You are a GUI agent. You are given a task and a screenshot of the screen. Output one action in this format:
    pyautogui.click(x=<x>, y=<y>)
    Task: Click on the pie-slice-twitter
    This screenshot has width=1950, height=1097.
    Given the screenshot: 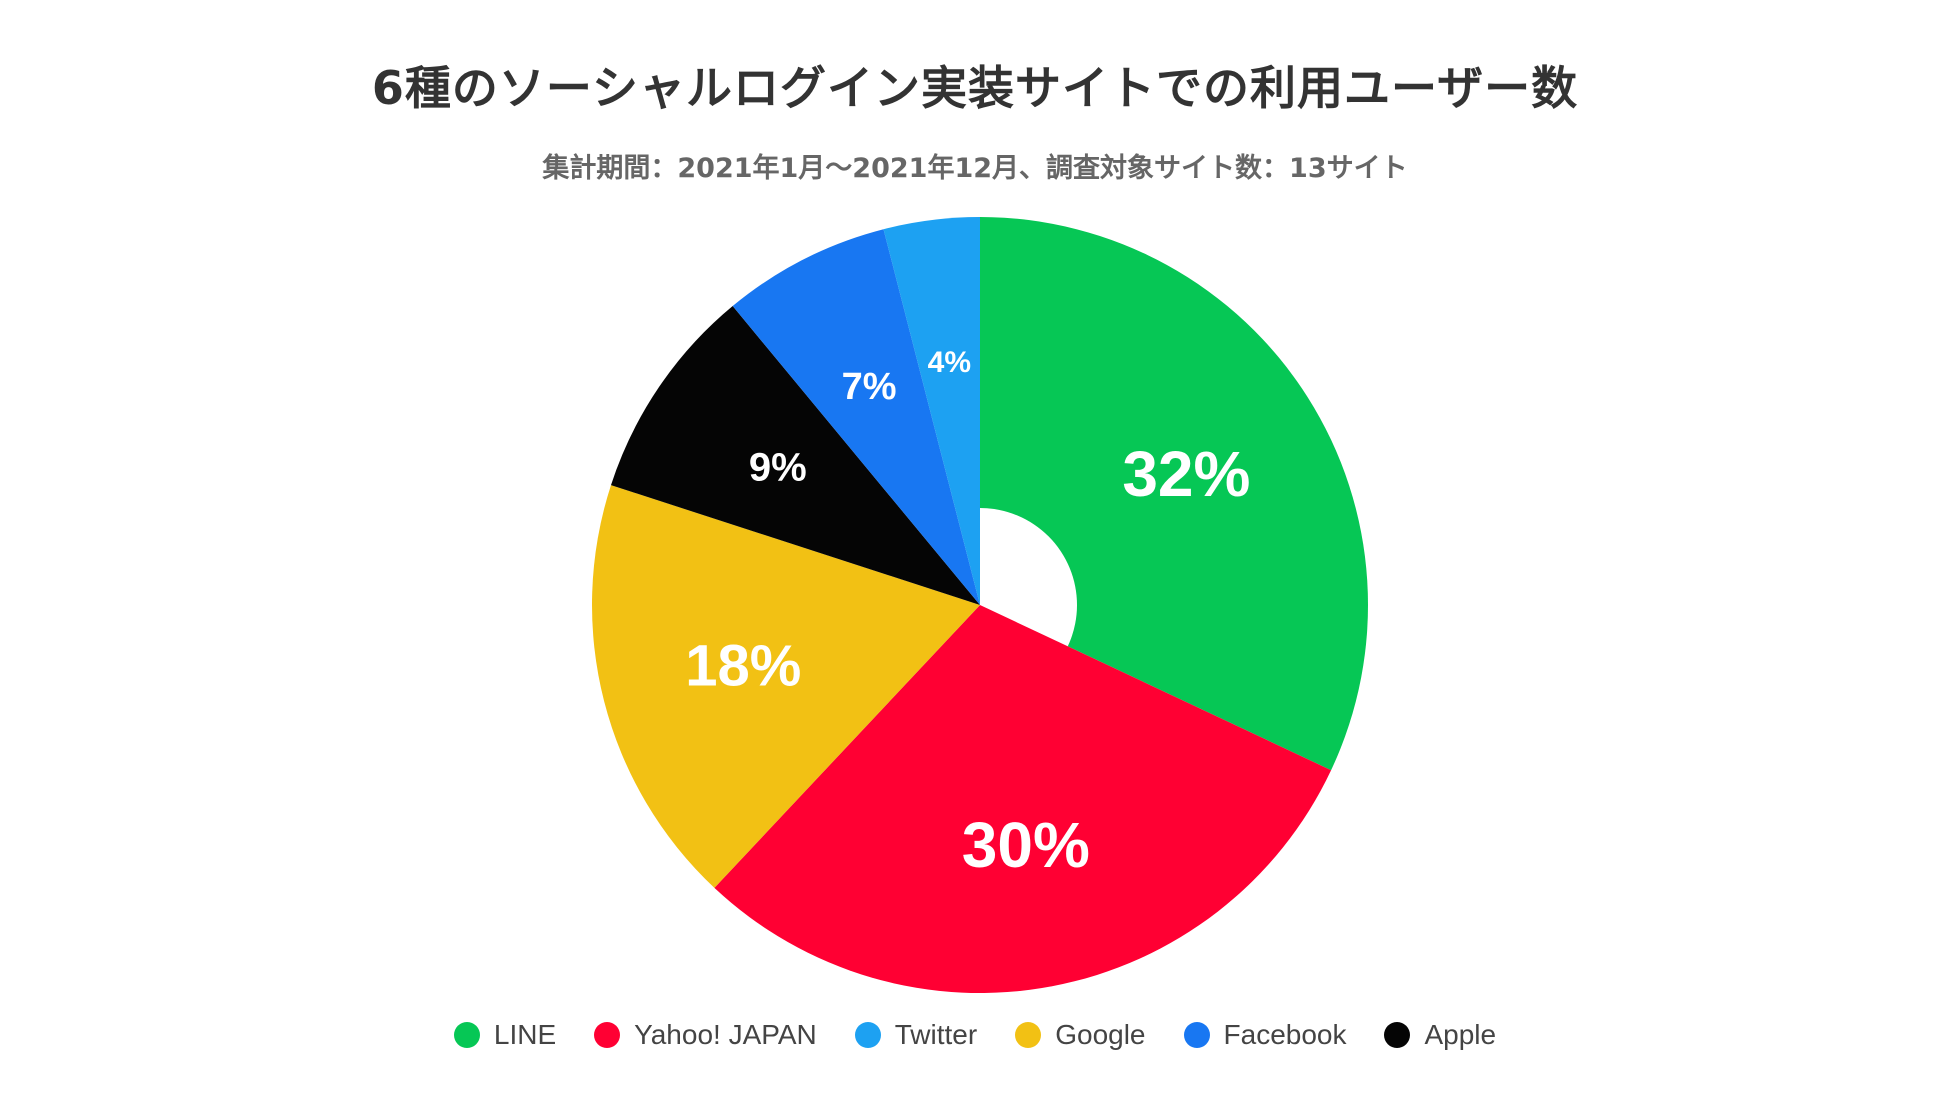 What is the action you would take?
    pyautogui.click(x=931, y=411)
    